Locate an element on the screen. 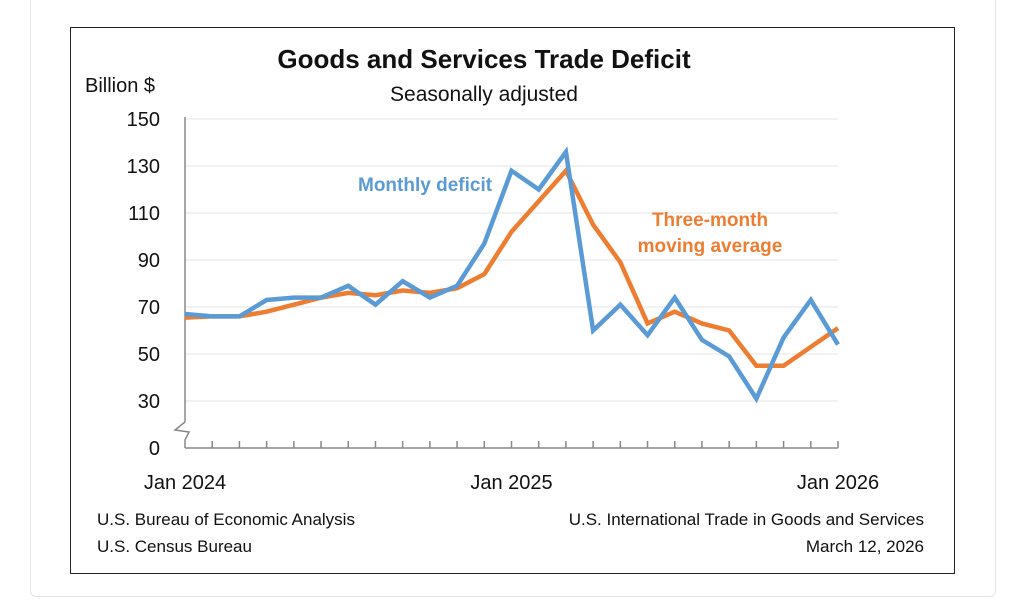 The width and height of the screenshot is (1024, 605). y-tick-label: 90 is located at coordinates (149, 261).